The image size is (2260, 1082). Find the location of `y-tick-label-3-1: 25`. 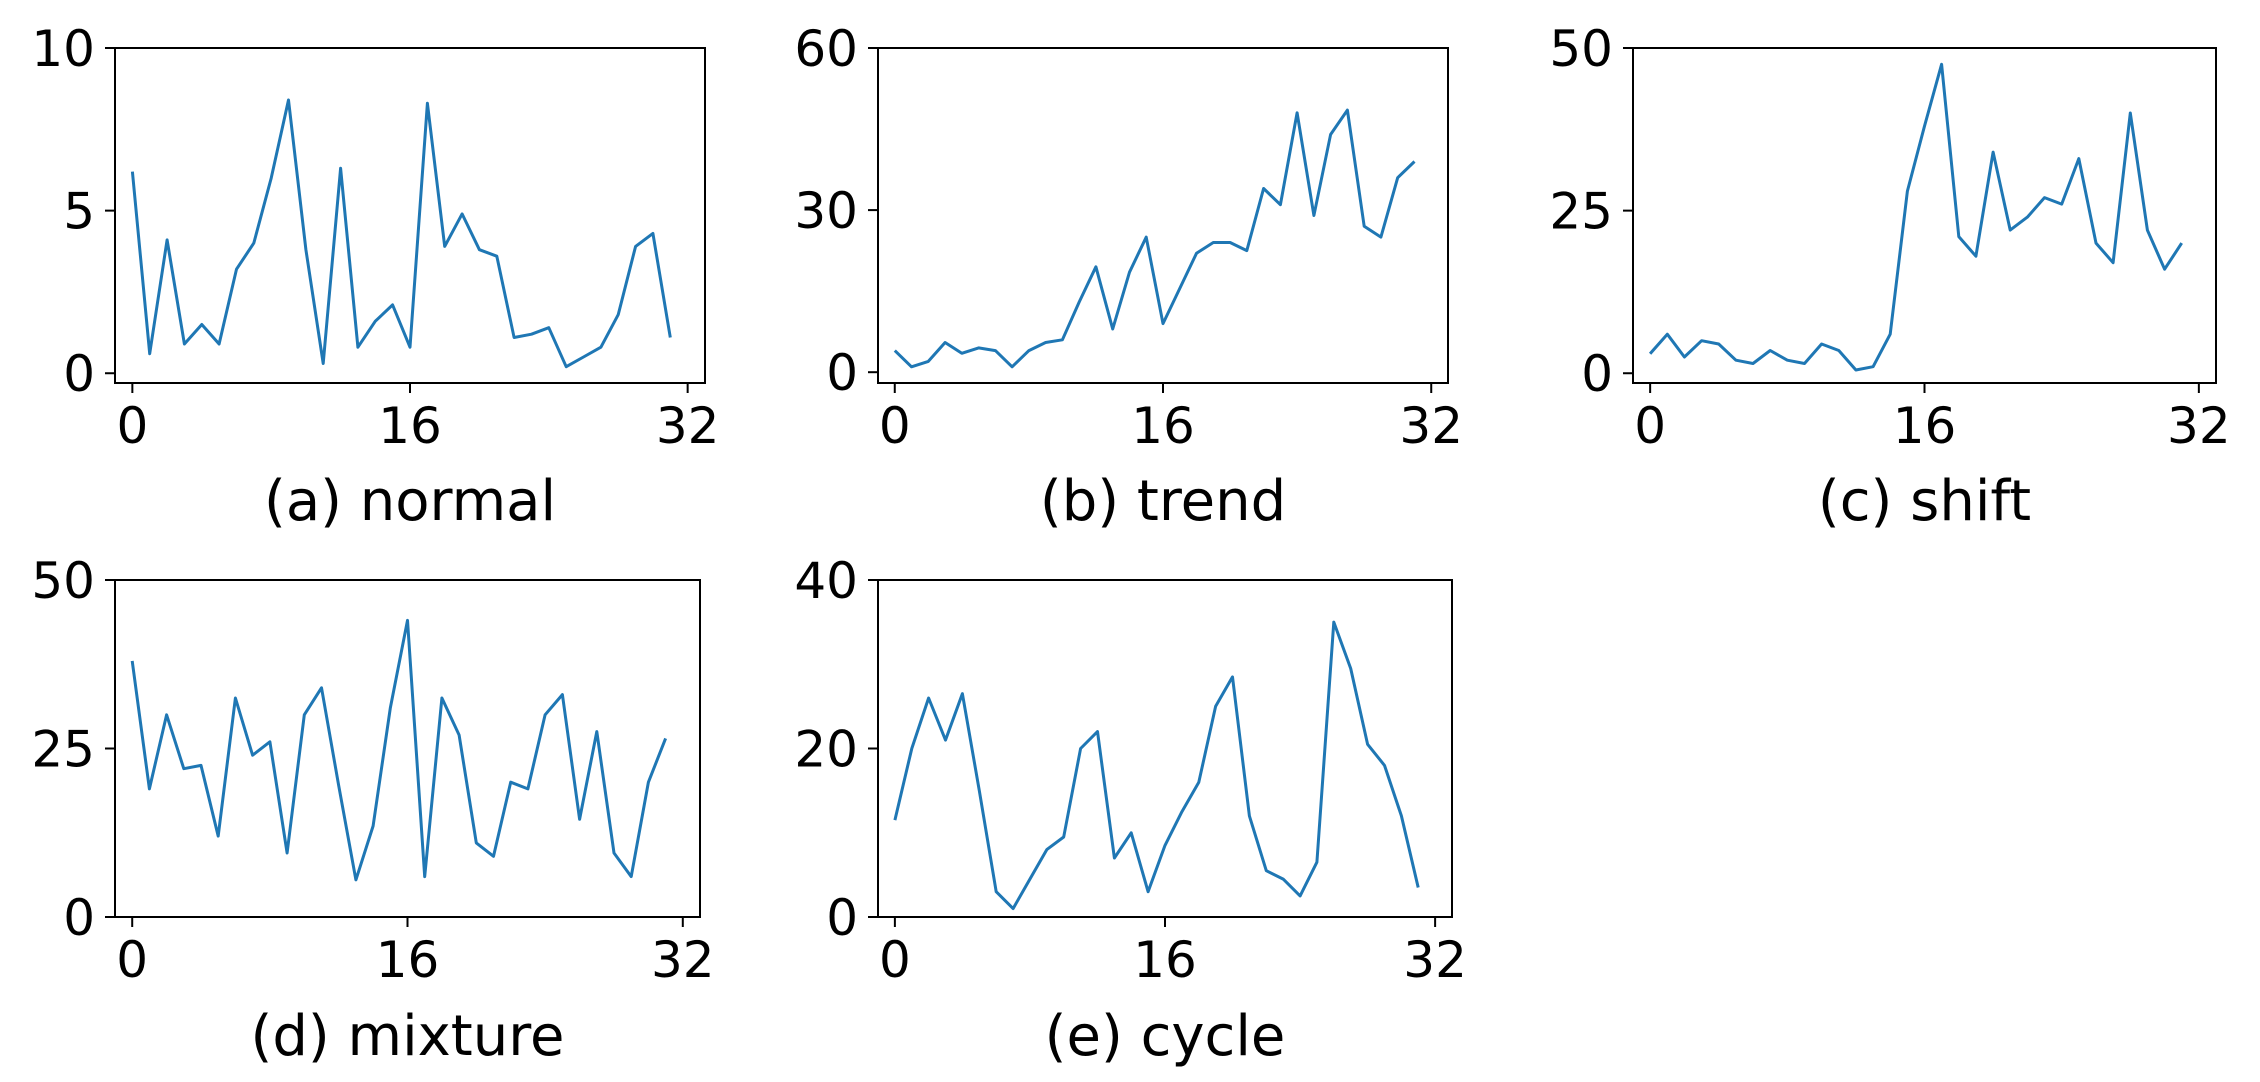

y-tick-label-3-1: 25 is located at coordinates (63, 750).